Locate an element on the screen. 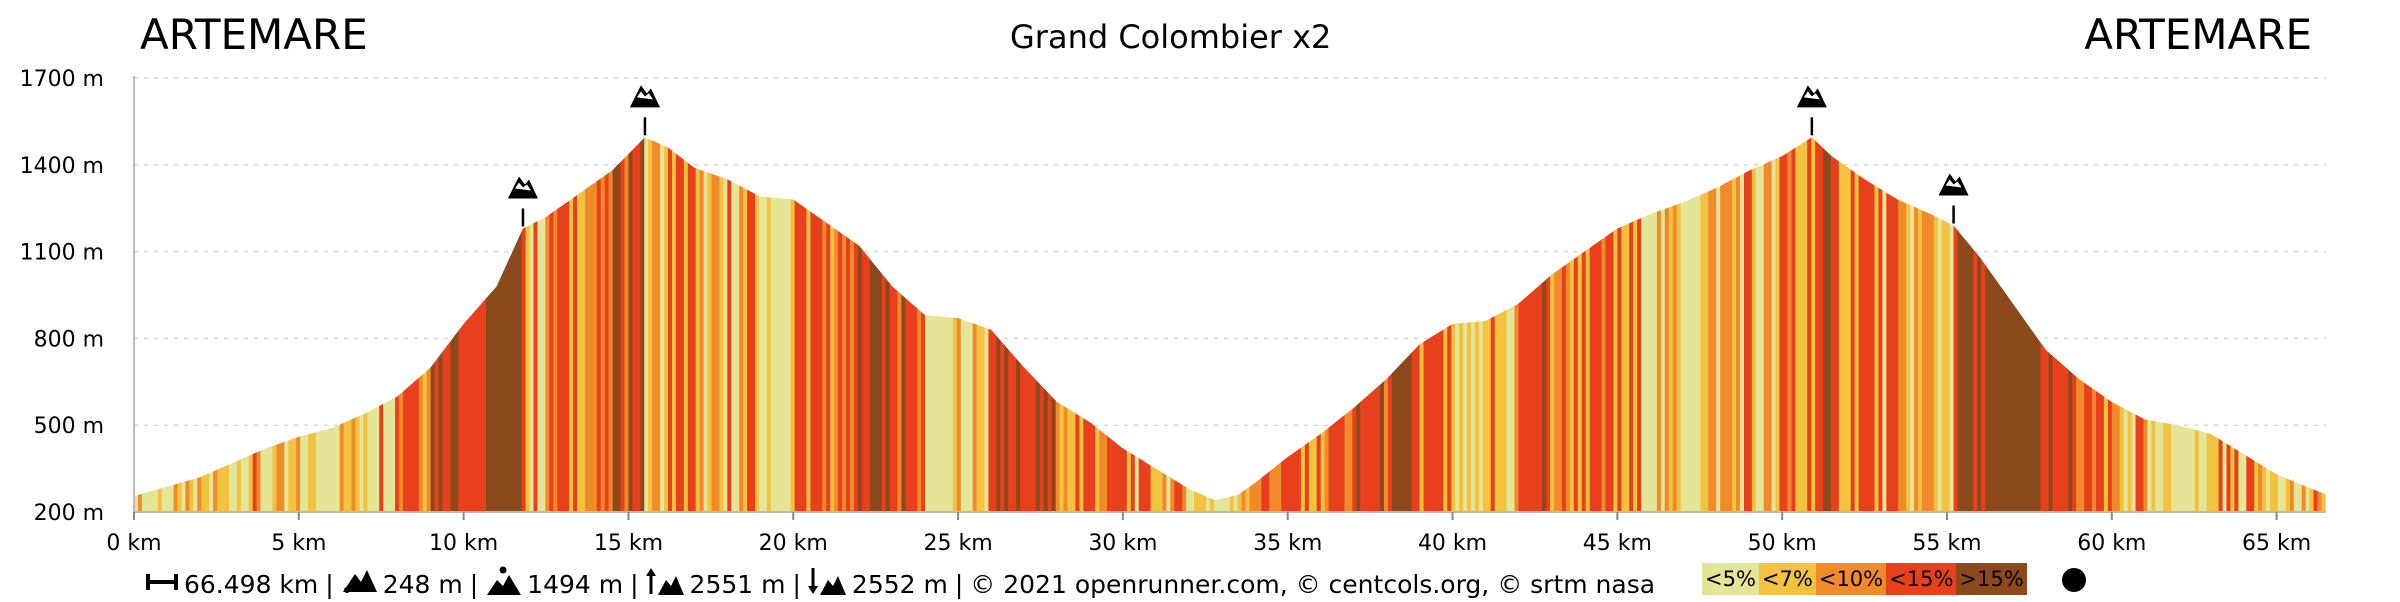  y-tick-label: 500 m is located at coordinates (69, 426).